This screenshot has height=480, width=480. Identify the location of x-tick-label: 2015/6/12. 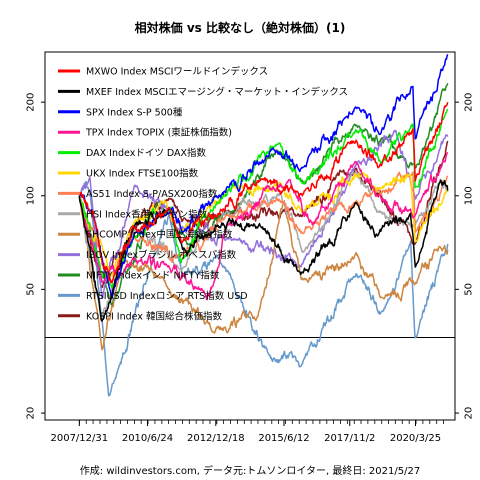
(283, 438).